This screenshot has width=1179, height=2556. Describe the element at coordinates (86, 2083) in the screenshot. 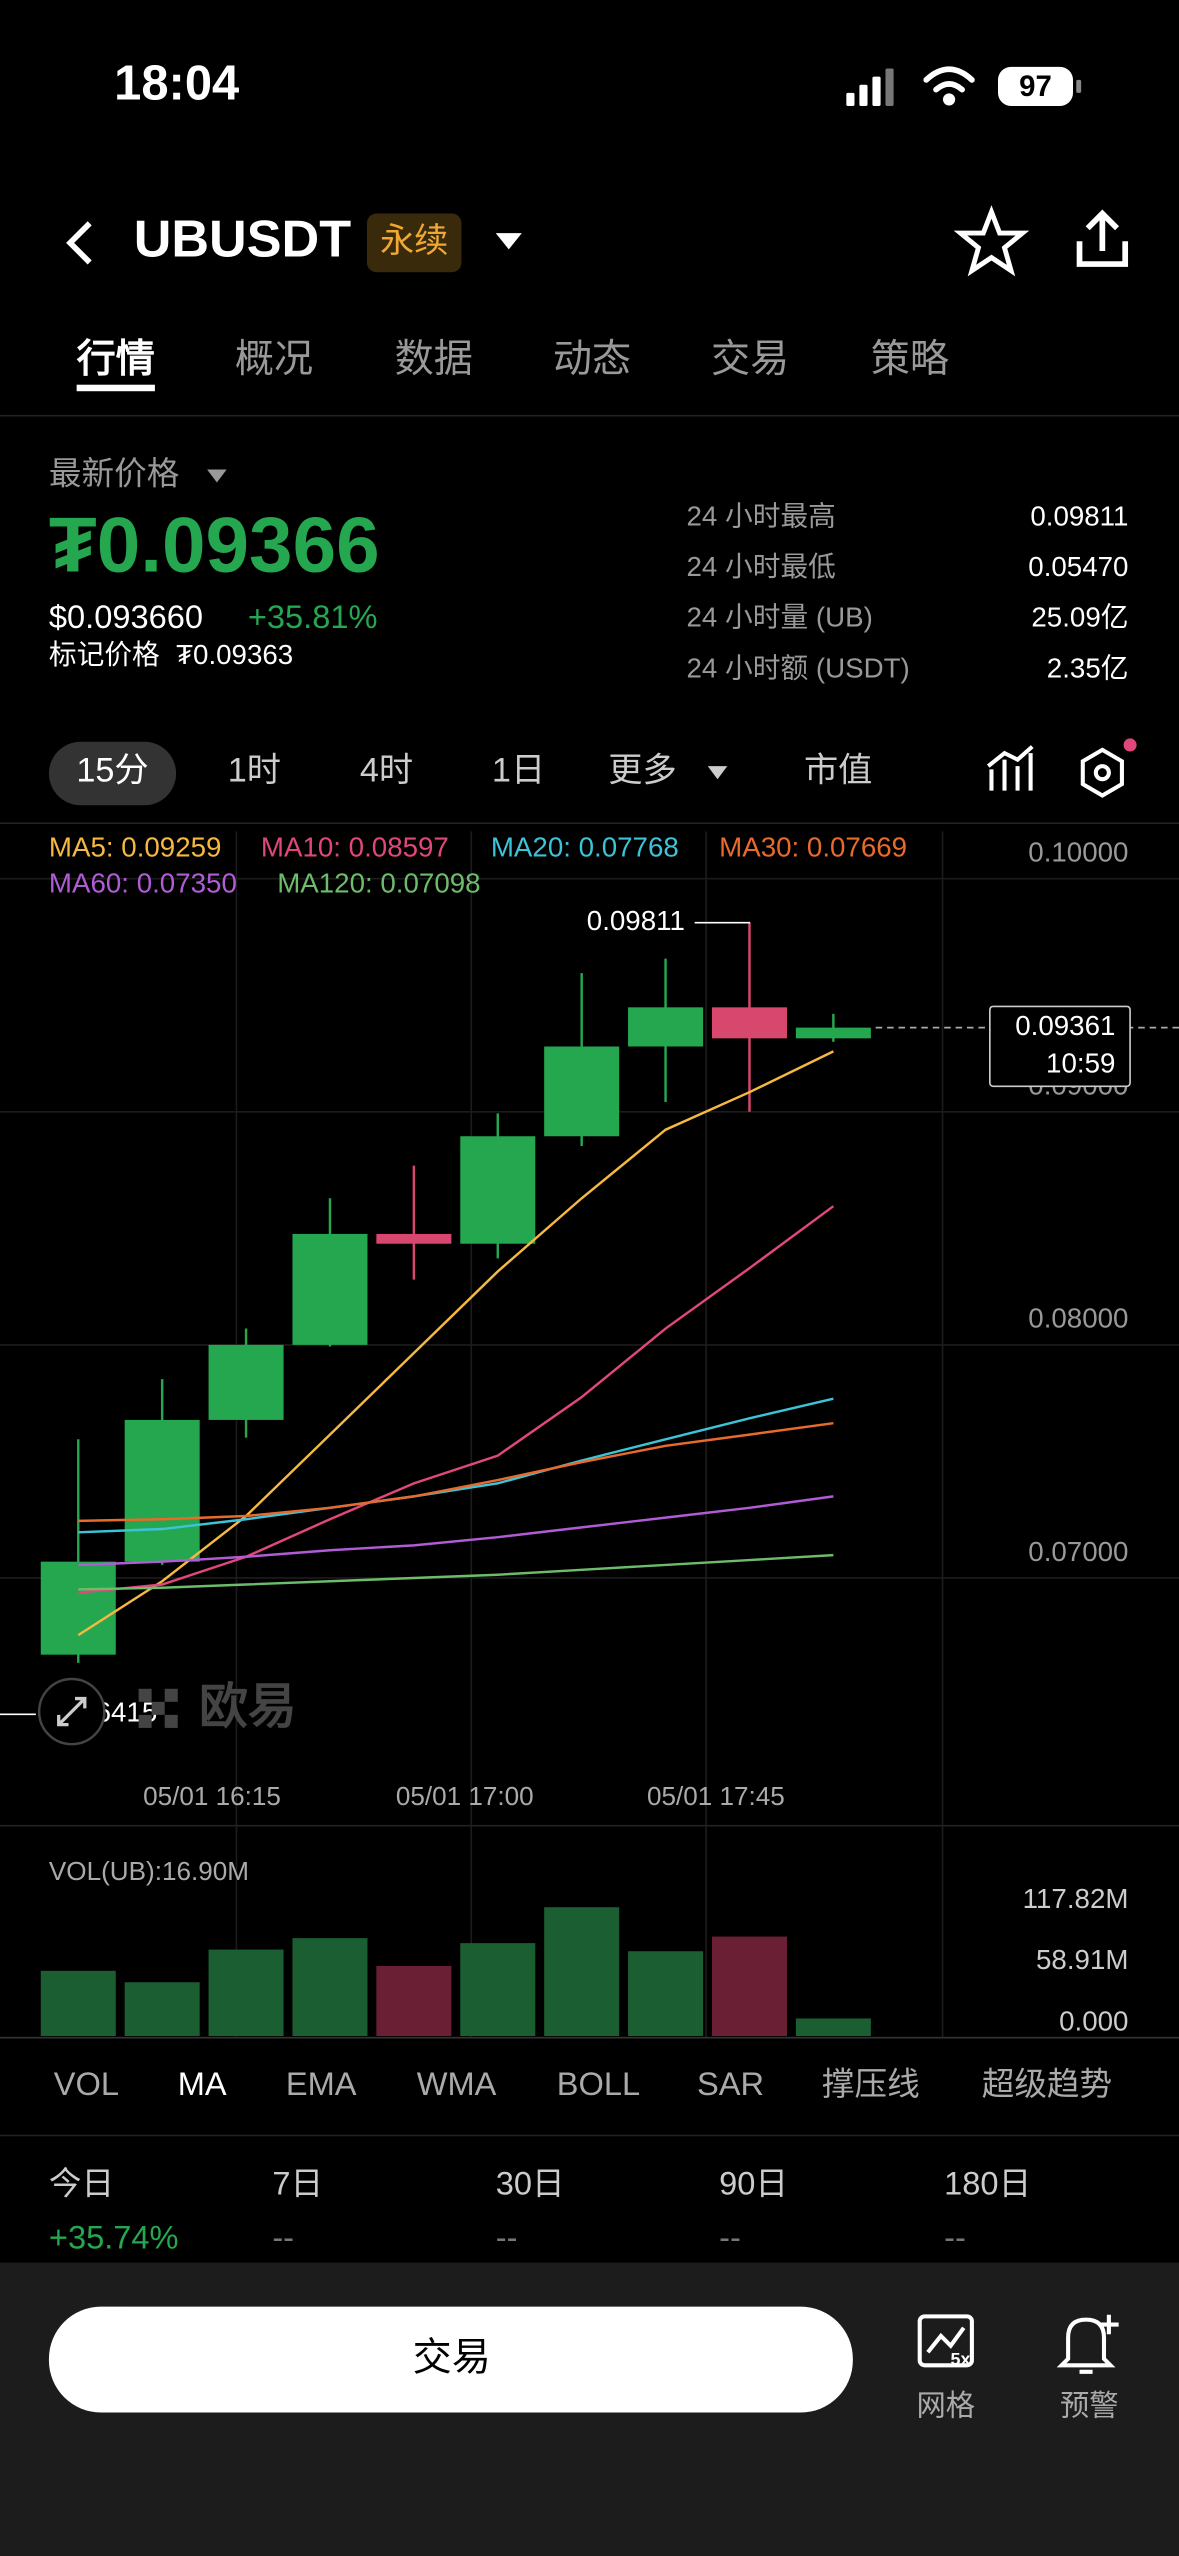

I see `indicator-tab: VOL` at that location.